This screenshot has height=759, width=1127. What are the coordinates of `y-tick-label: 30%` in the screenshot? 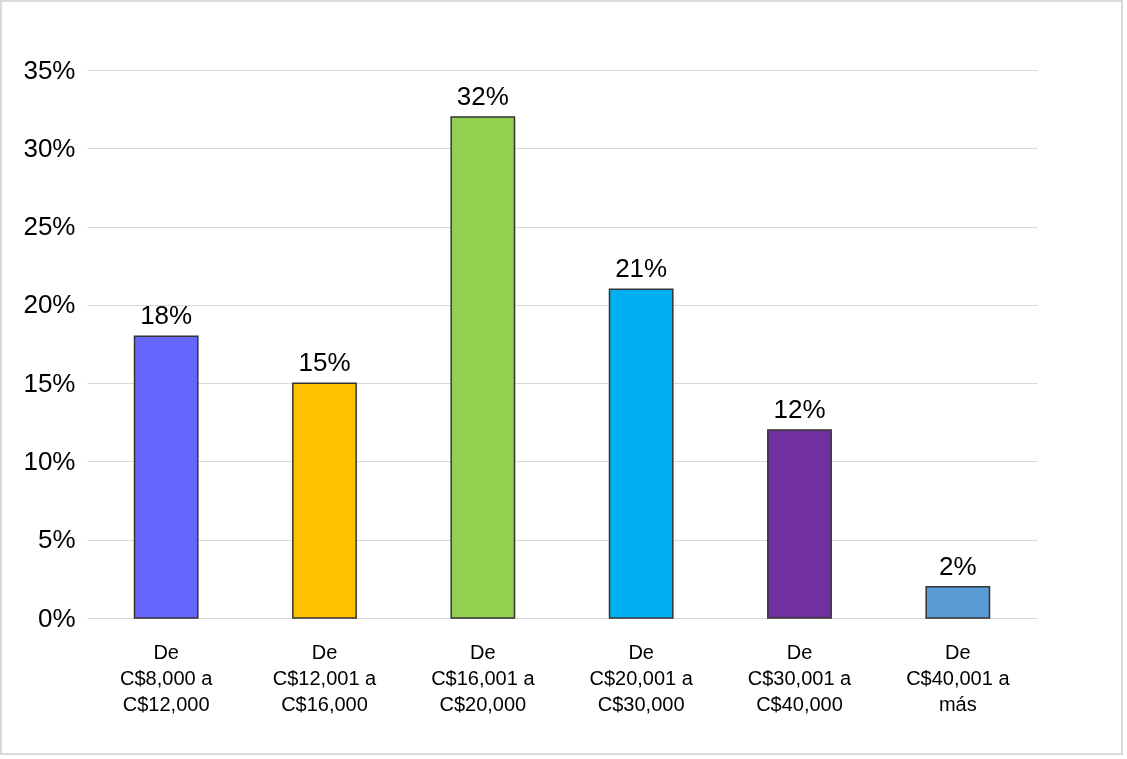 It's located at (49, 147).